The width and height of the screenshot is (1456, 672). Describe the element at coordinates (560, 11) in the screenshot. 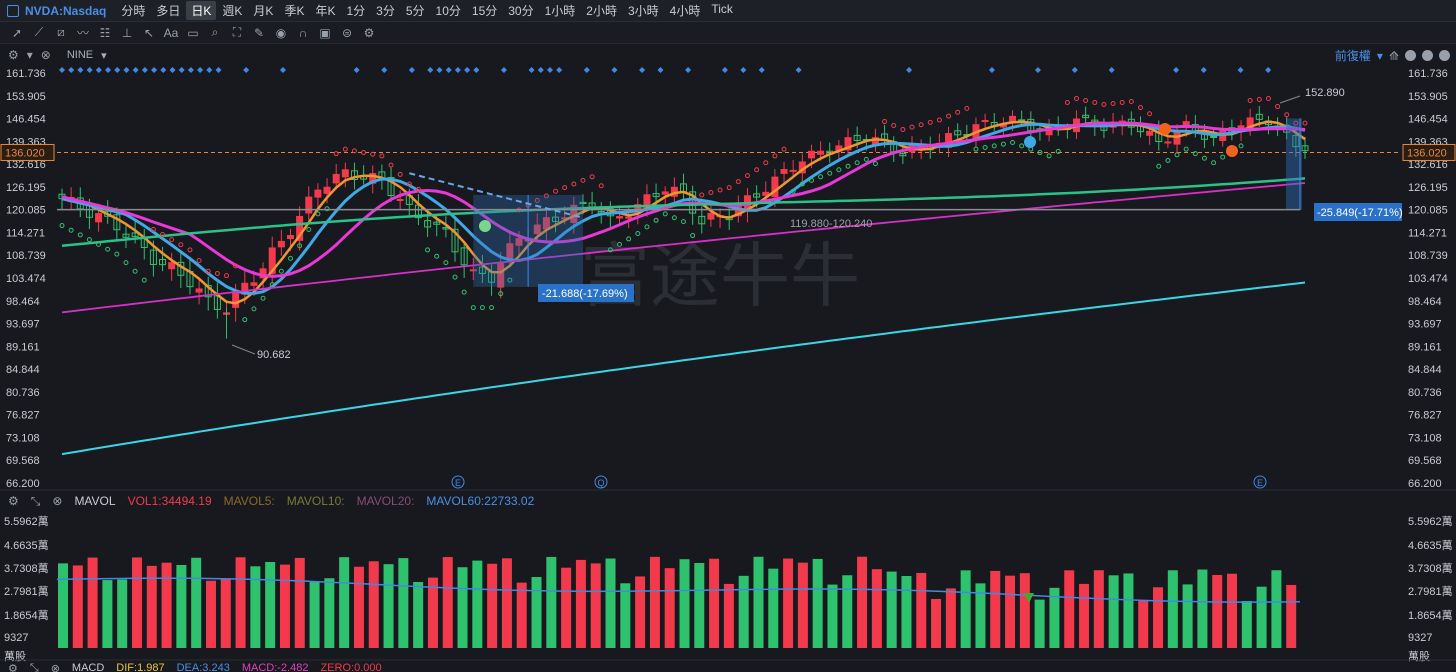

I see `tab-timeframe: 1小時` at that location.